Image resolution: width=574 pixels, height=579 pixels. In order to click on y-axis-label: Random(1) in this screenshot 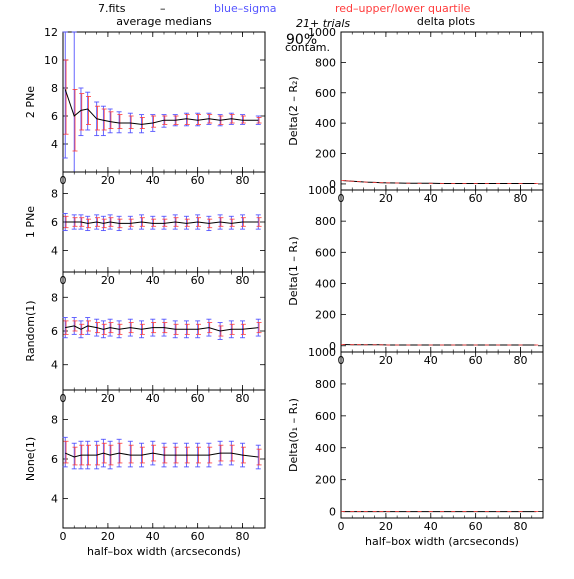, I will do `click(30, 330)`.